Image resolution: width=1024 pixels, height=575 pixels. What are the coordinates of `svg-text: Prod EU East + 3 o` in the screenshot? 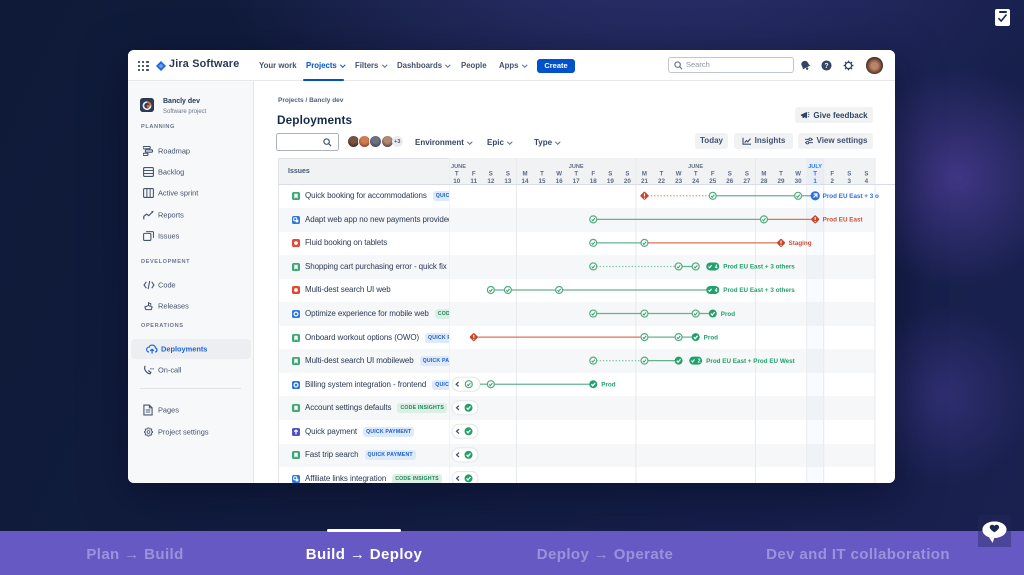 It's located at (851, 196).